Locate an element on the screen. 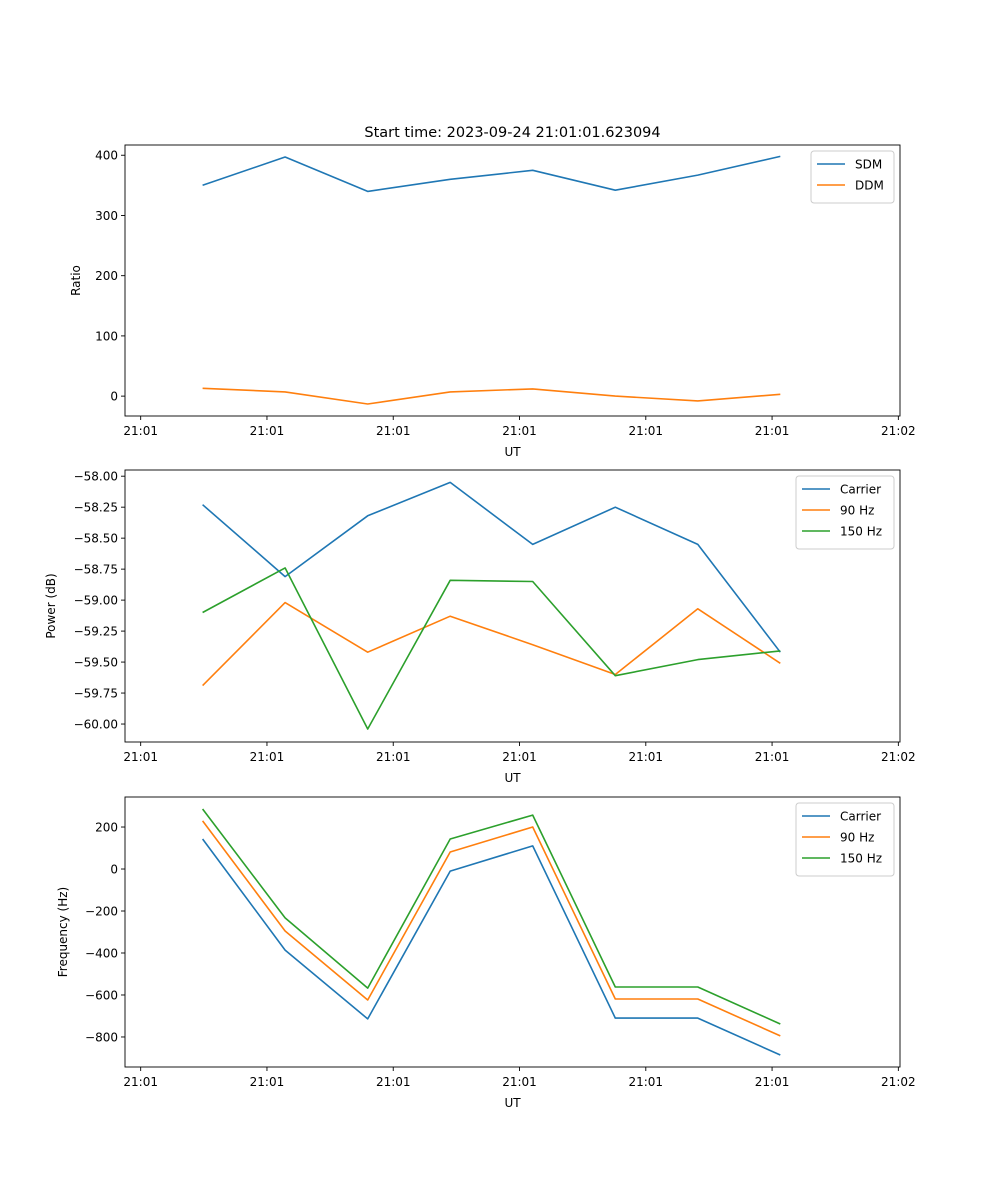 The image size is (1000, 1200). y-tick-label: 100 is located at coordinates (106, 336).